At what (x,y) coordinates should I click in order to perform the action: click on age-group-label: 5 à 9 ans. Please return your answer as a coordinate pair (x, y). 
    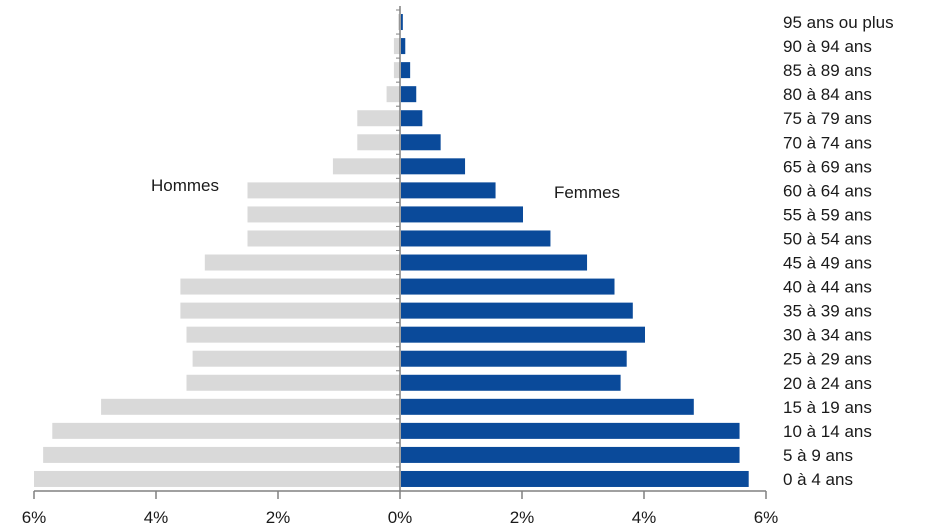
    Looking at the image, I should click on (818, 455).